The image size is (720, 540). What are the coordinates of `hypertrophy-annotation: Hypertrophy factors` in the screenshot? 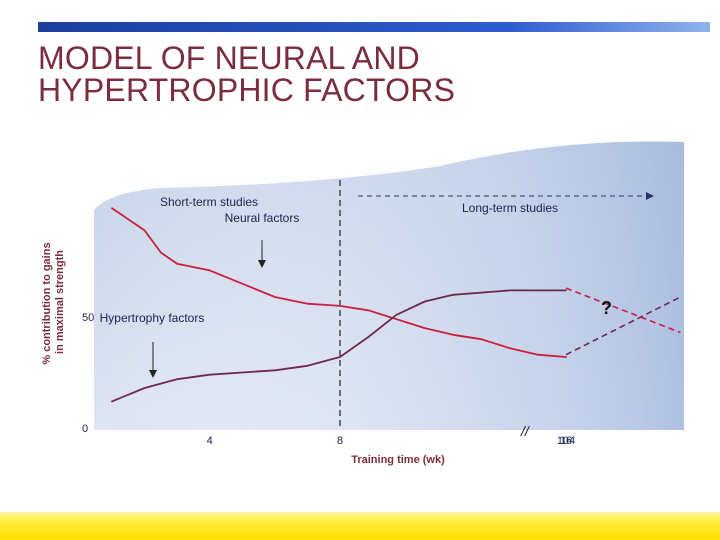 It's located at (152, 318).